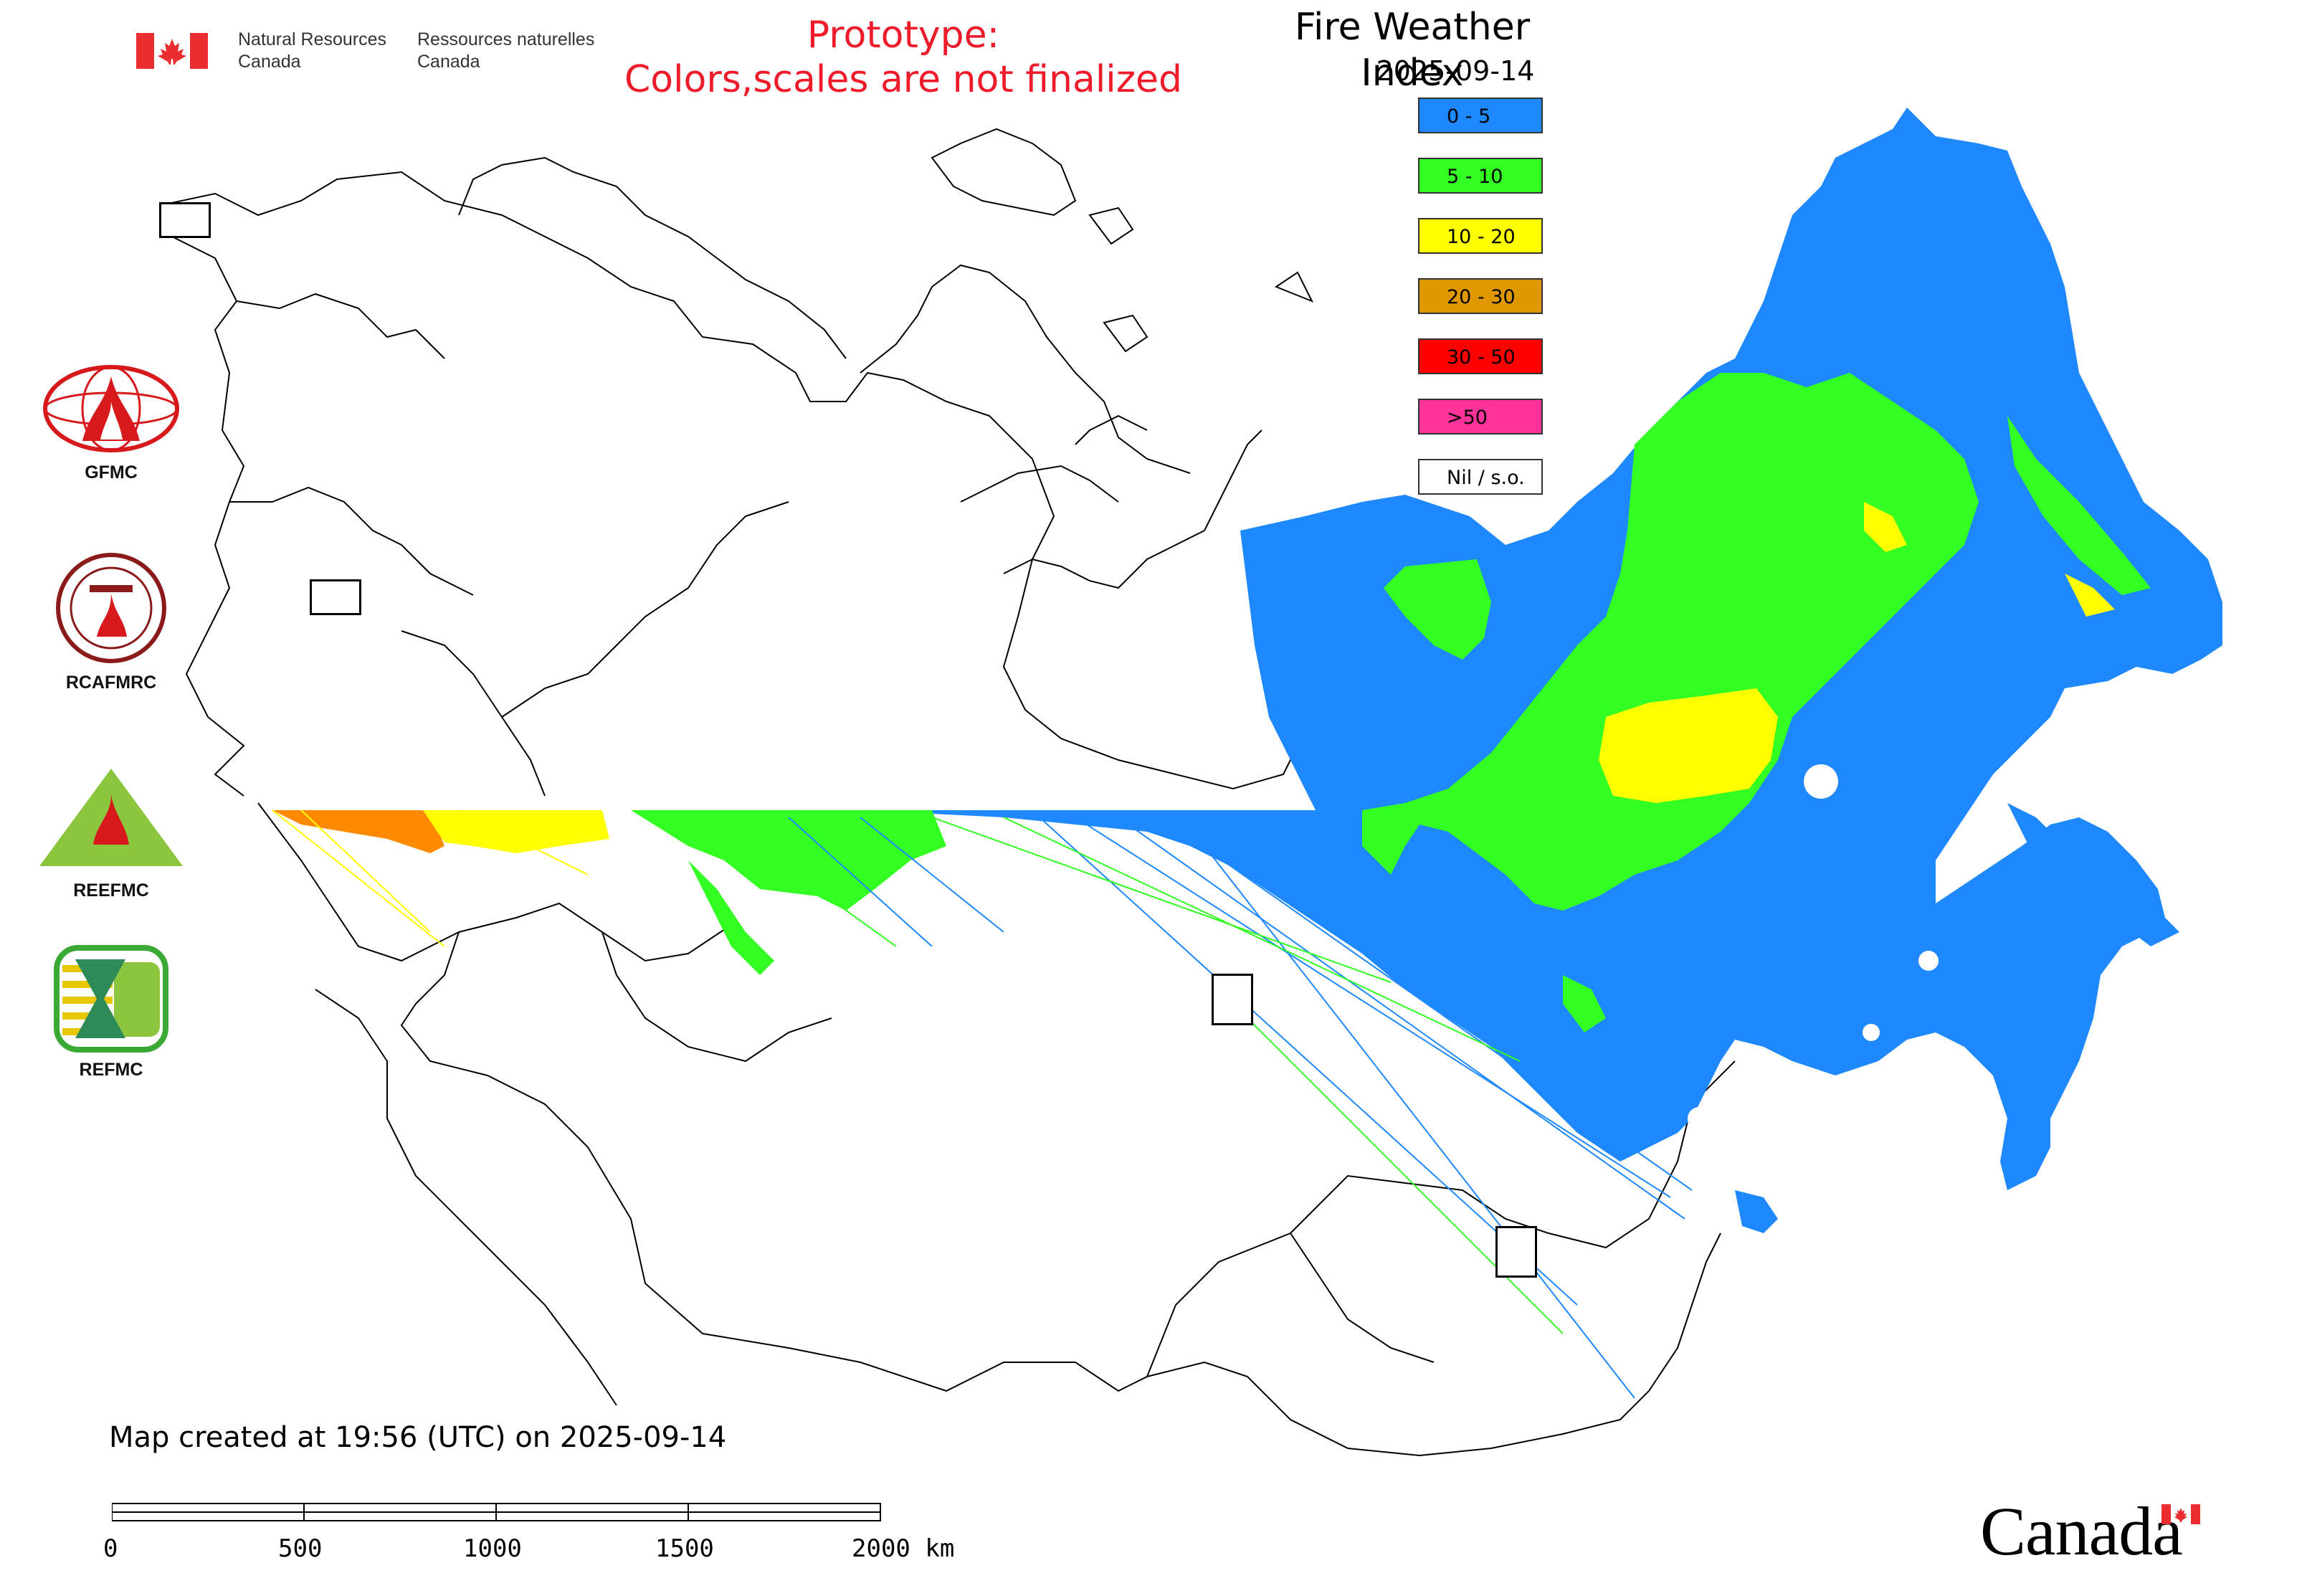 This screenshot has width=2302, height=1596. I want to click on scale-label-1000: 1000, so click(493, 1548).